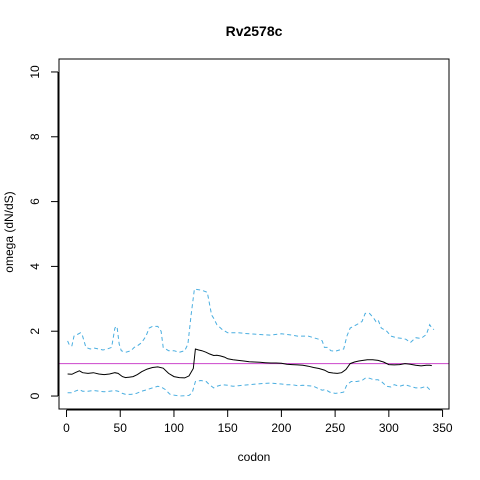  I want to click on x-axis: 0 50 100 150 200 250 300 350, so click(258, 422).